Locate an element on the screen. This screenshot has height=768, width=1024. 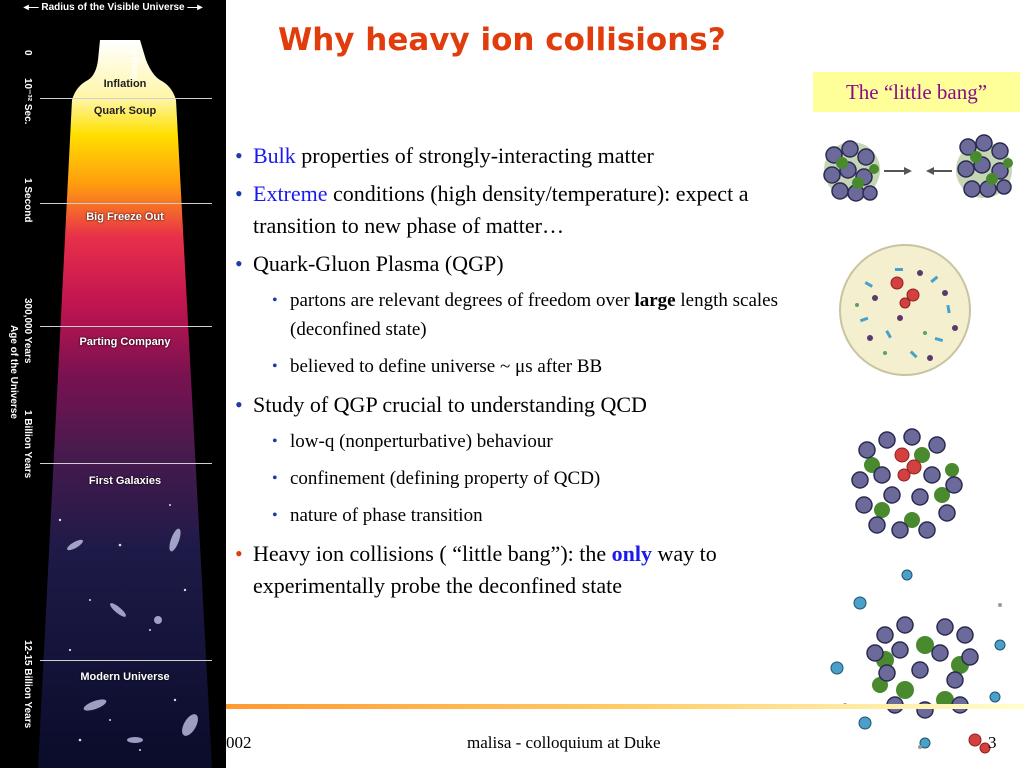
time-label-1: 10⁻³² Sec. is located at coordinates (27, 101).